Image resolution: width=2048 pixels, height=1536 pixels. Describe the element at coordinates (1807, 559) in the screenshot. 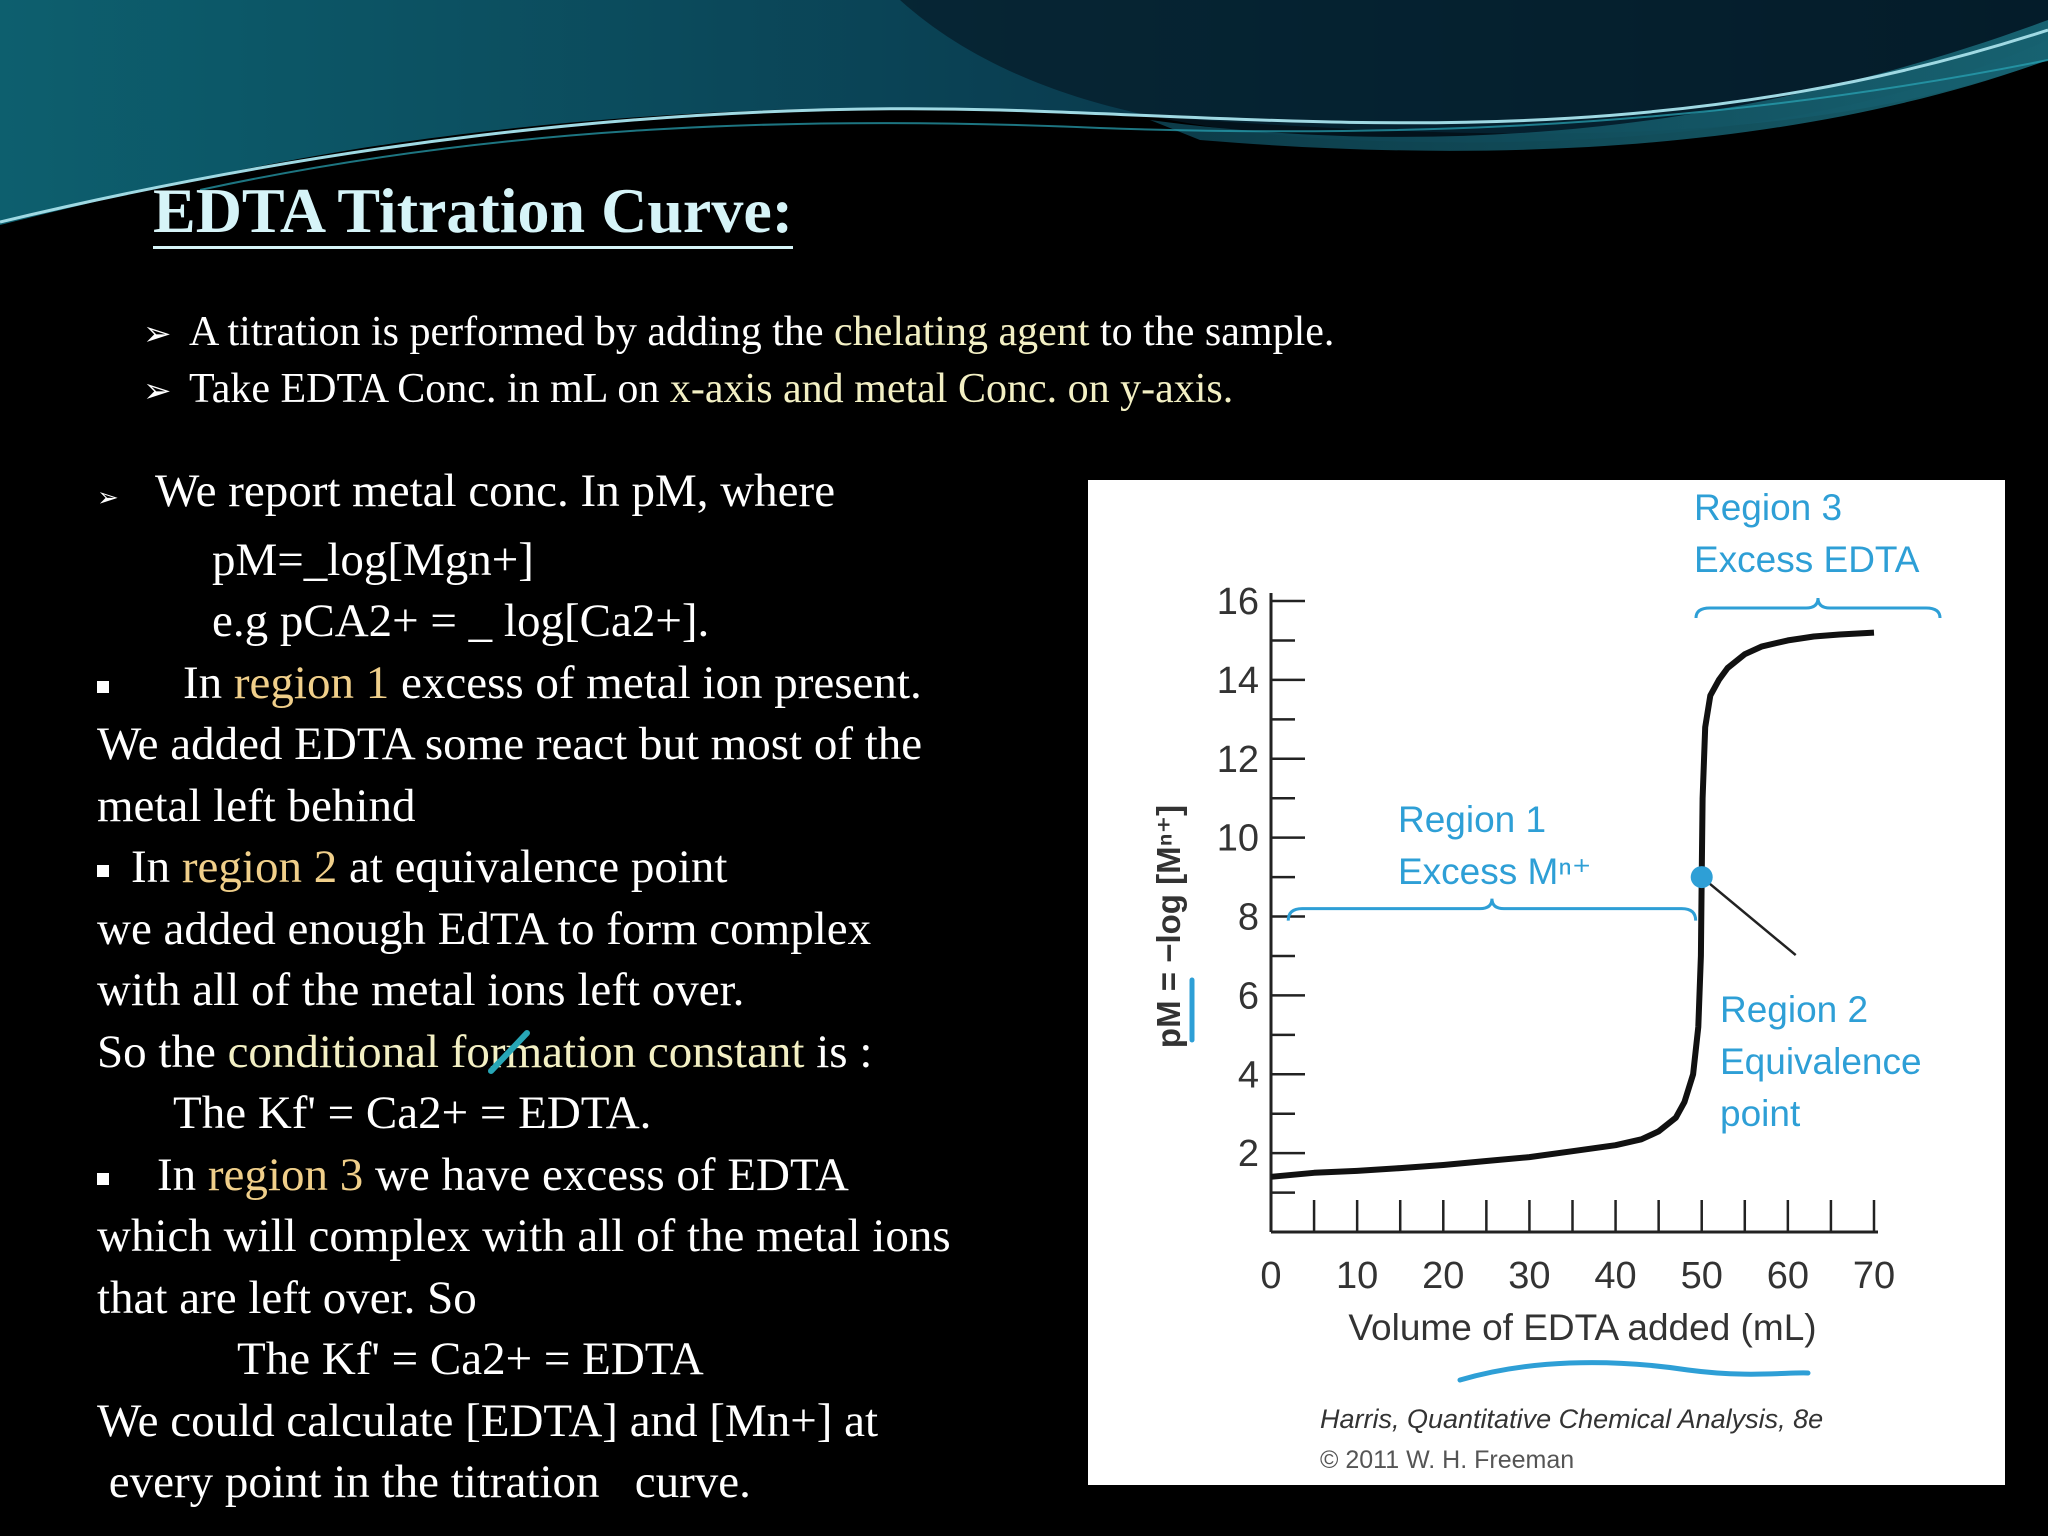

I see `region3-sublabel: Excess EDTA` at that location.